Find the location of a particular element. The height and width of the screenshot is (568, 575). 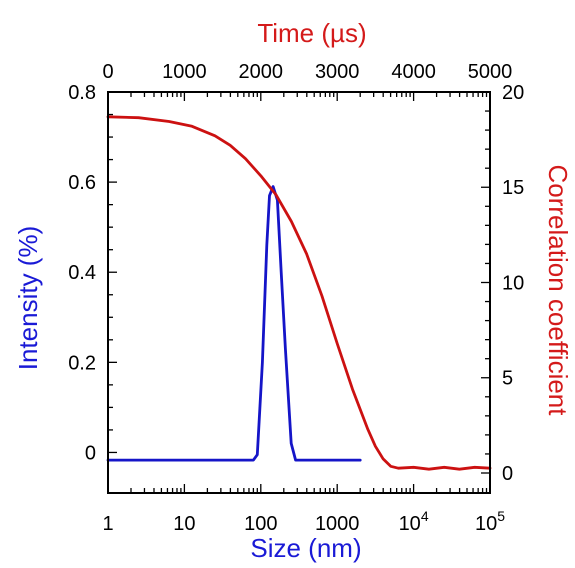

bottom-tick-label: 10 is located at coordinates (184, 524).